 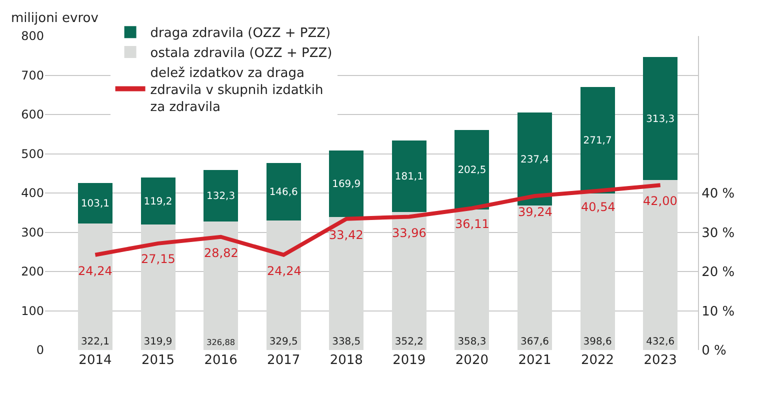 I want to click on y-tick-label: 700, so click(x=32, y=75).